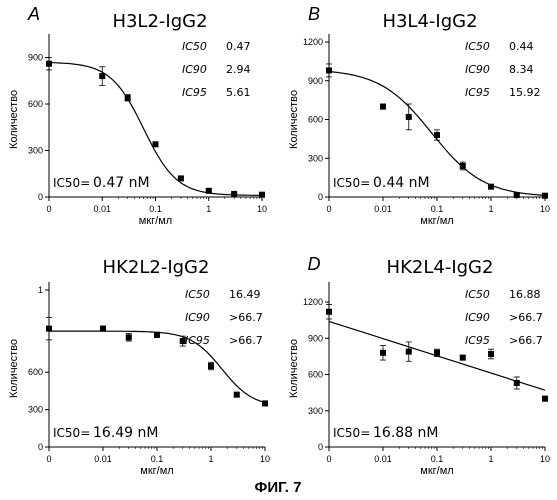  I want to click on y-tick-label: 1, so click(40, 290).